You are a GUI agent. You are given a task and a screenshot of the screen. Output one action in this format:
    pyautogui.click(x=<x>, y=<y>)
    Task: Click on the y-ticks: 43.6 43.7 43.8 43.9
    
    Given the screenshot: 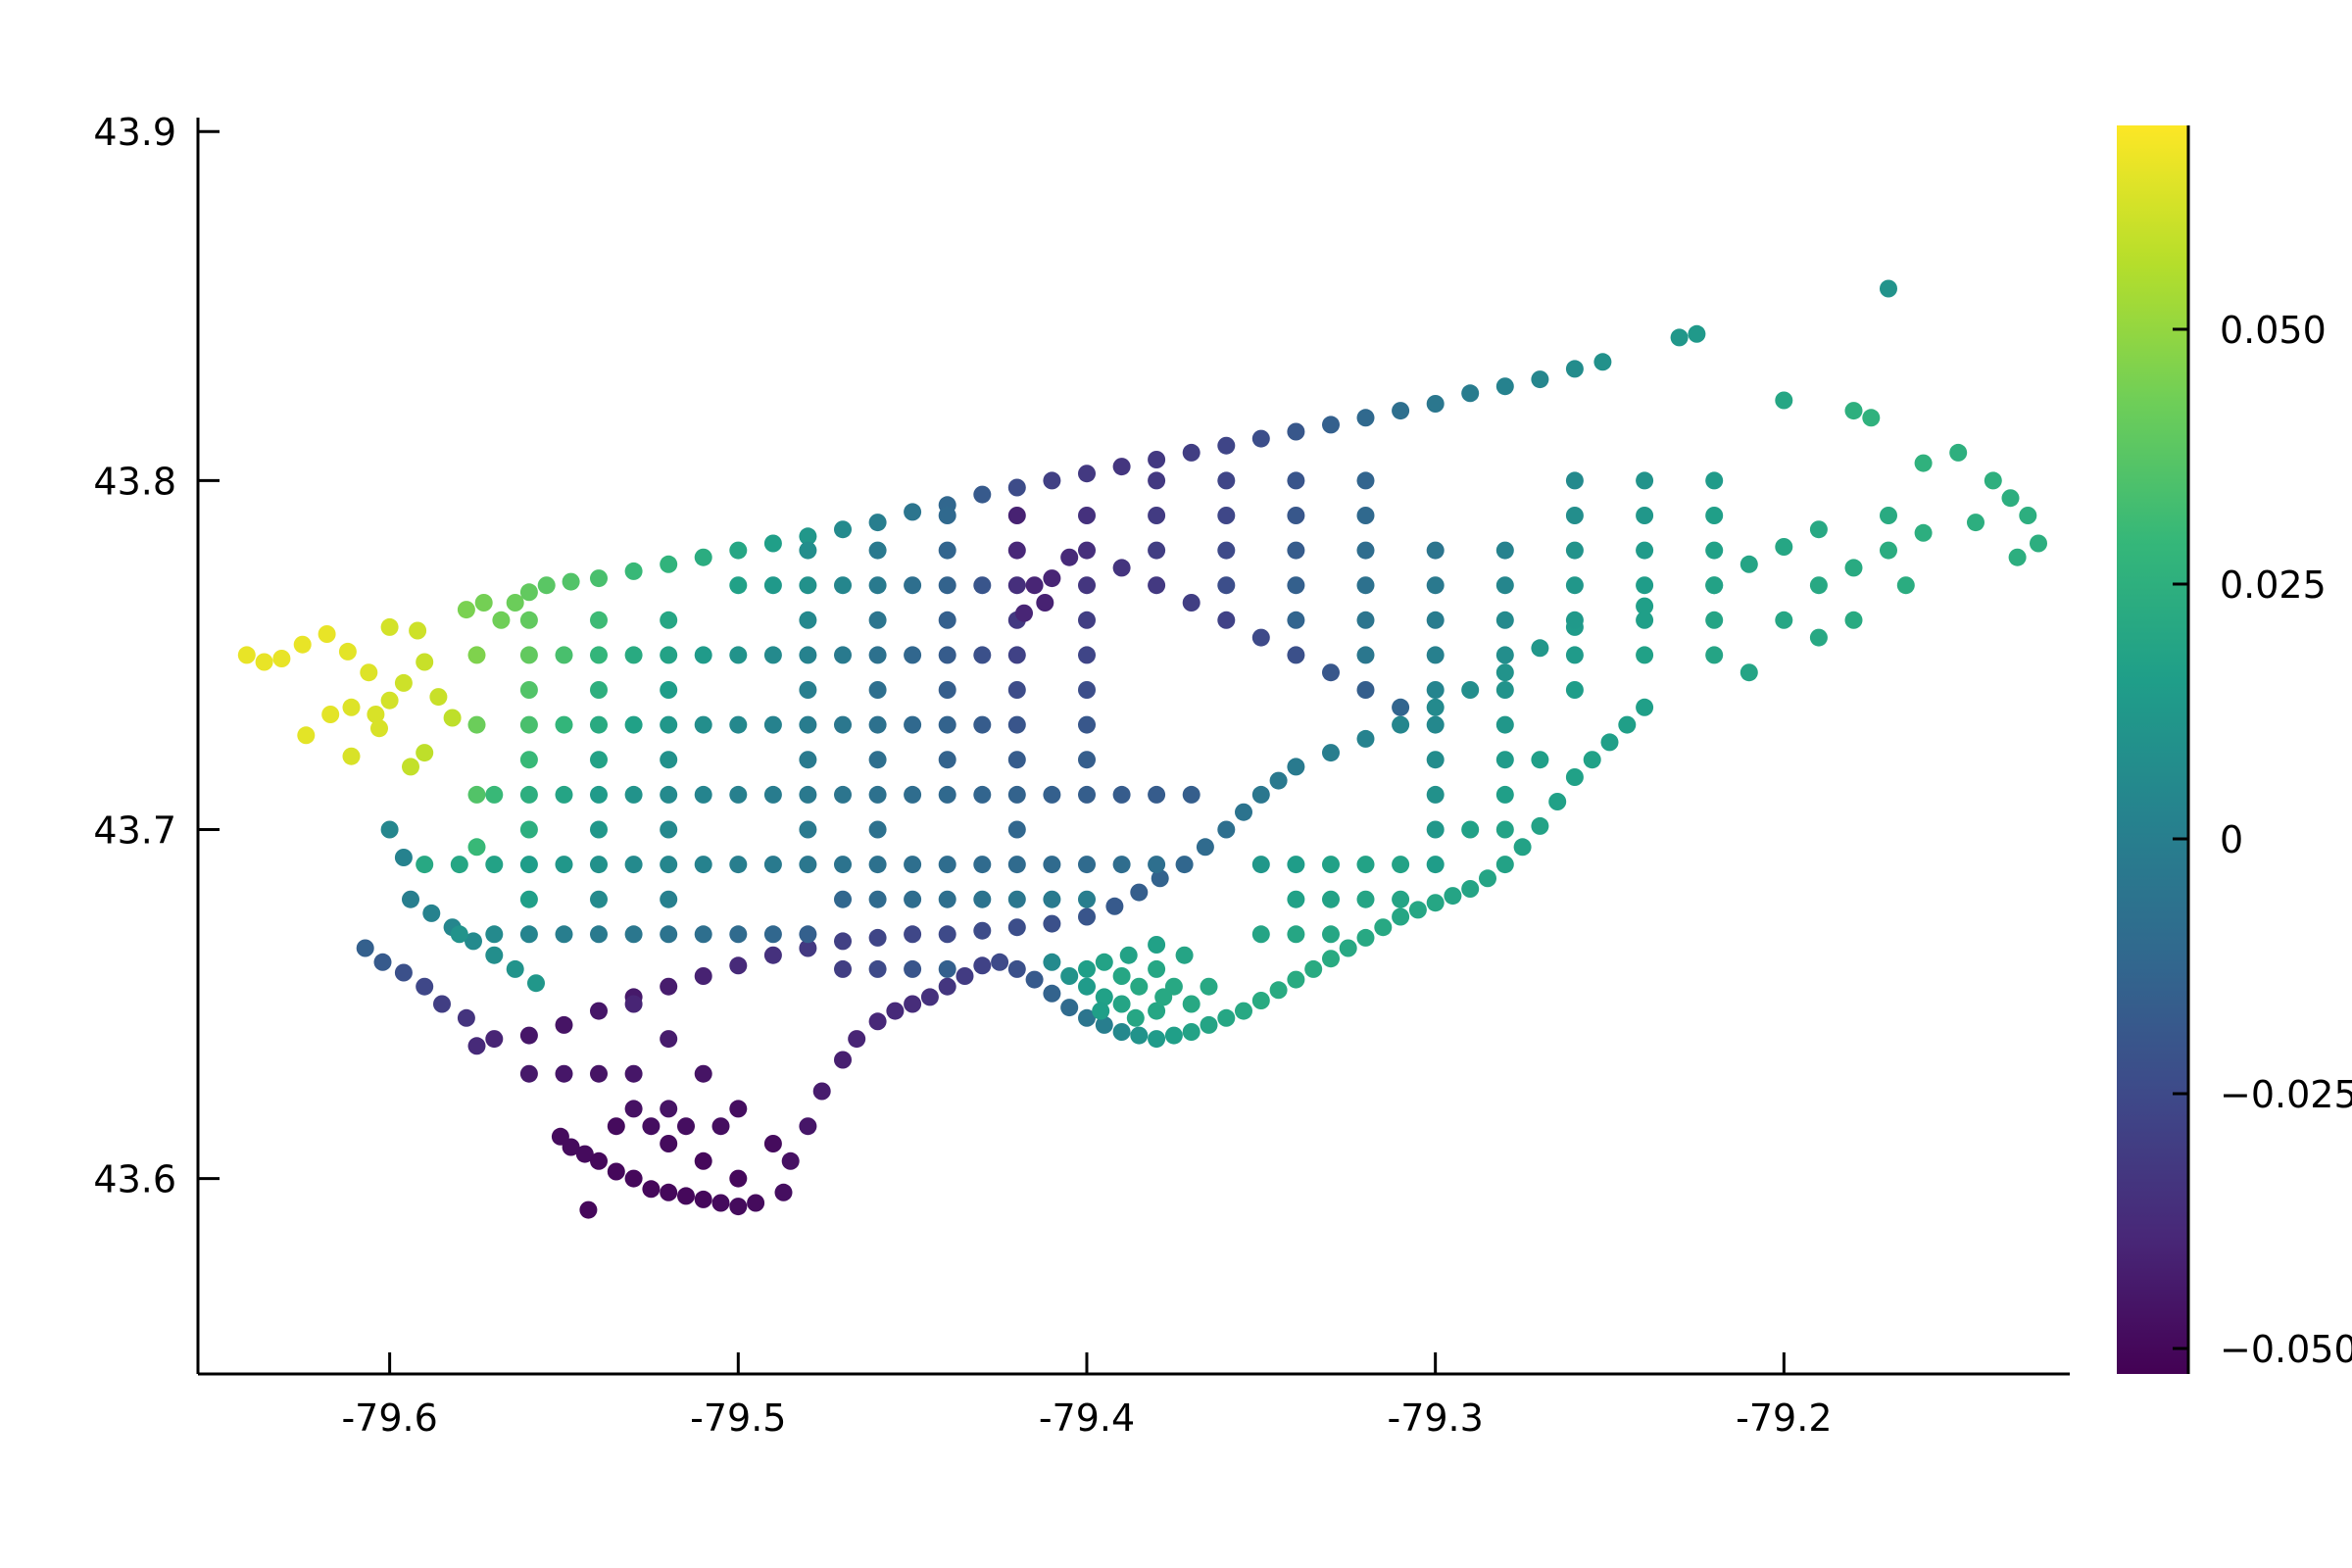 What is the action you would take?
    pyautogui.click(x=156, y=656)
    